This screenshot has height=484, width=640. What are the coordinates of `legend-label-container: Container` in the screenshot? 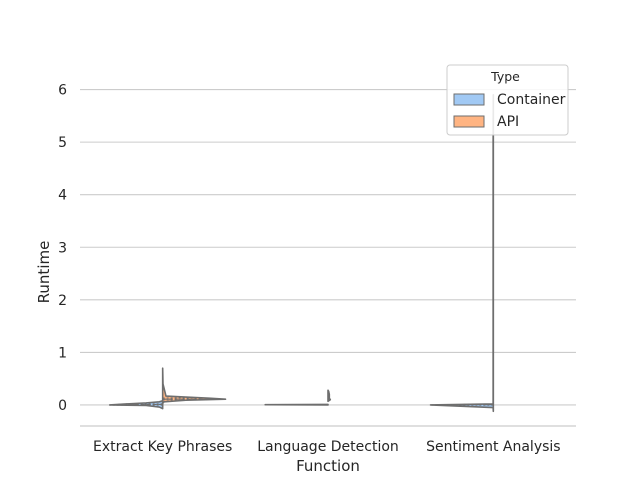 It's located at (531, 100).